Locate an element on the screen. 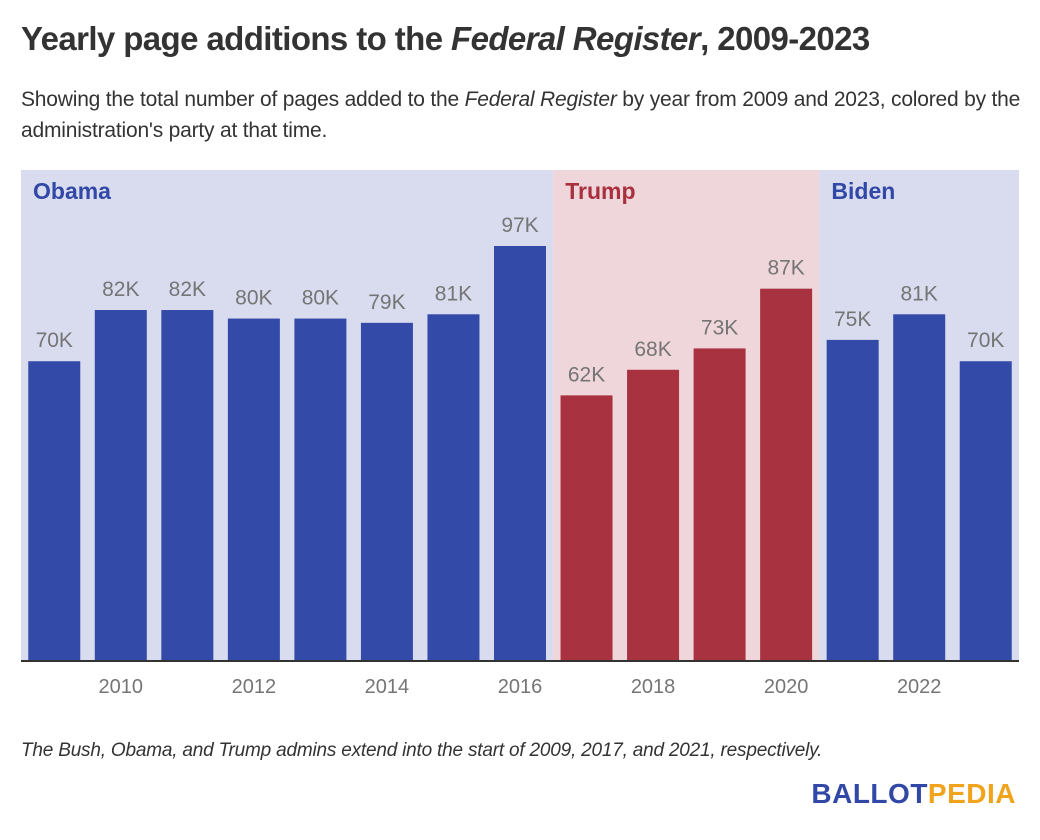  value-label-2017: 62K is located at coordinates (586, 374).